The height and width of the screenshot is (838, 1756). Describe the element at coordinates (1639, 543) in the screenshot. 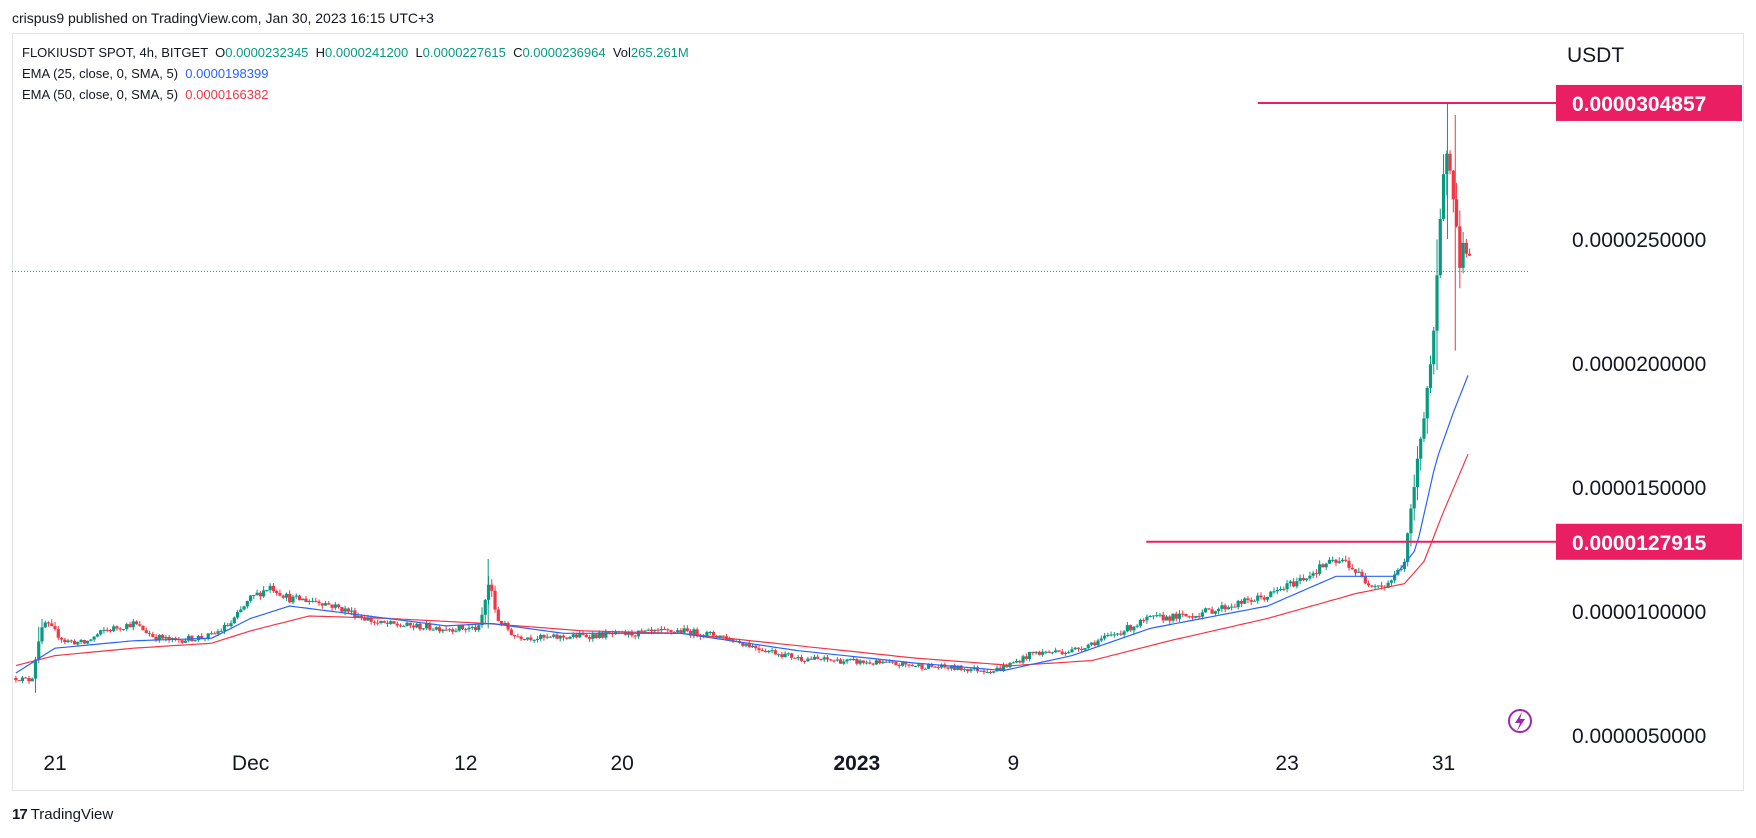

I see `level-price-label: 0.0000127915` at that location.